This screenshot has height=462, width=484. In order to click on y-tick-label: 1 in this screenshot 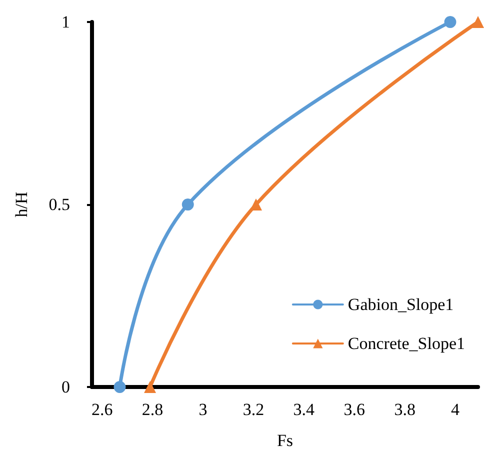, I will do `click(66, 22)`.